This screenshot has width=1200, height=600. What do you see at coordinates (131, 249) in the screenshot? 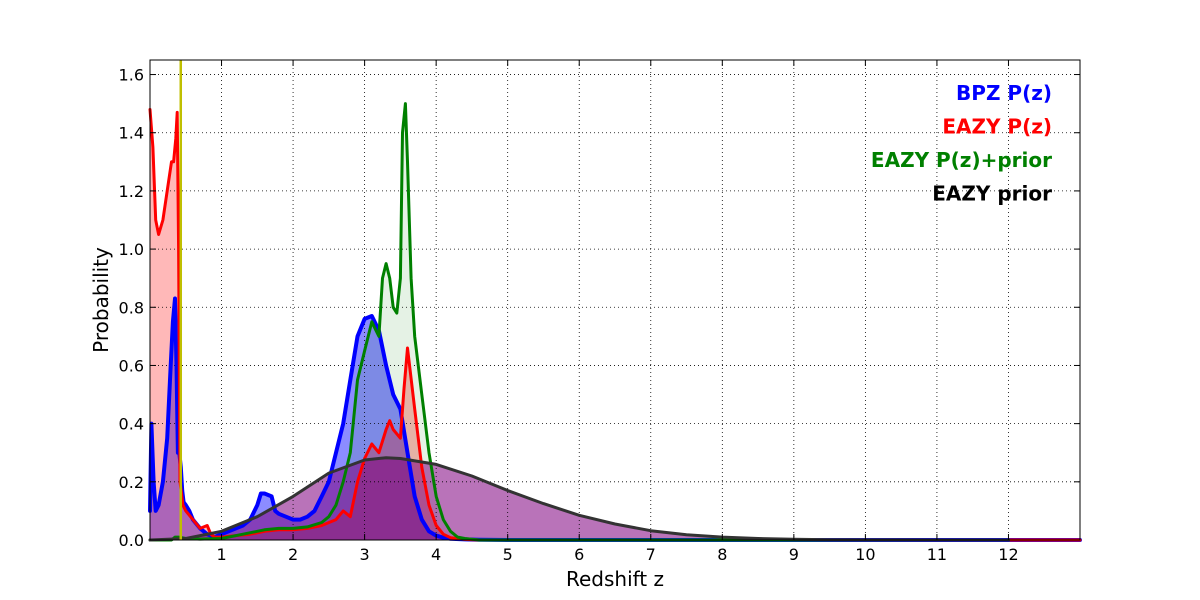
I see `y-tick-label: 1.0` at bounding box center [131, 249].